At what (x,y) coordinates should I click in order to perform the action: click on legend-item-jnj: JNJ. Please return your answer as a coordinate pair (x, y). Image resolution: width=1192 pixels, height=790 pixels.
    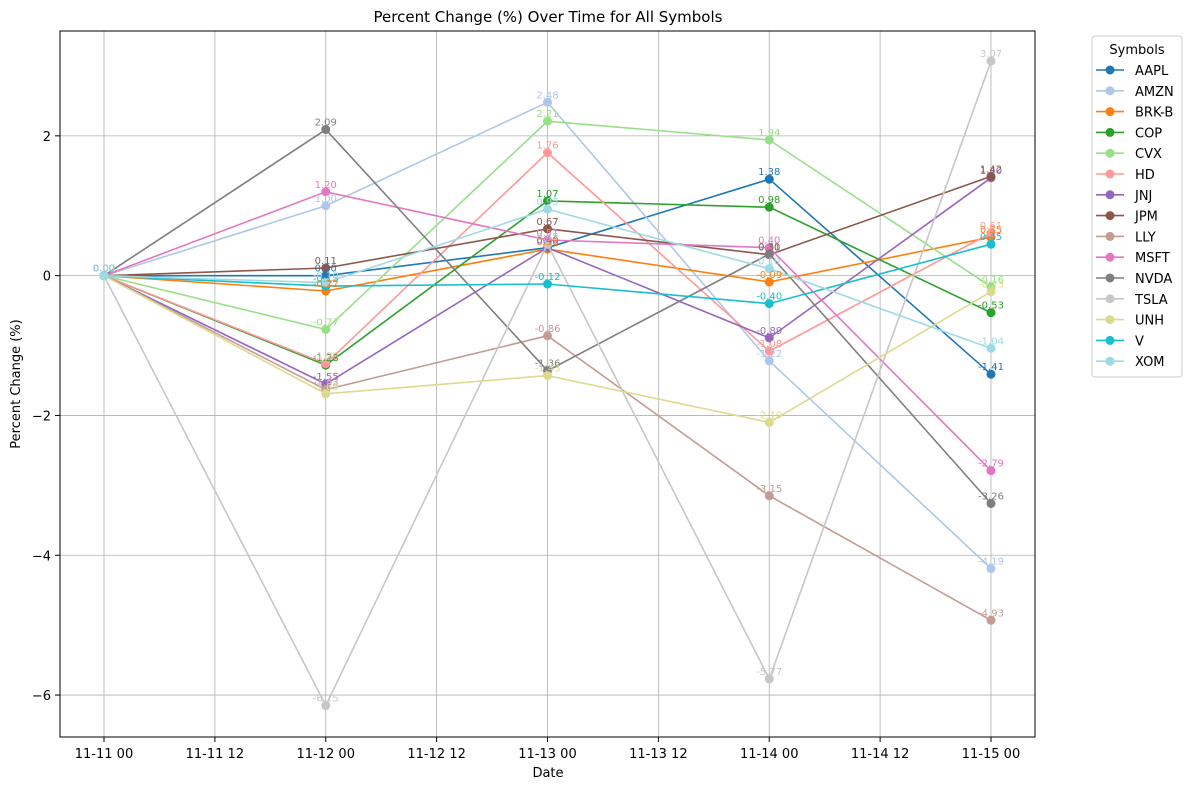
    Looking at the image, I should click on (1124, 196).